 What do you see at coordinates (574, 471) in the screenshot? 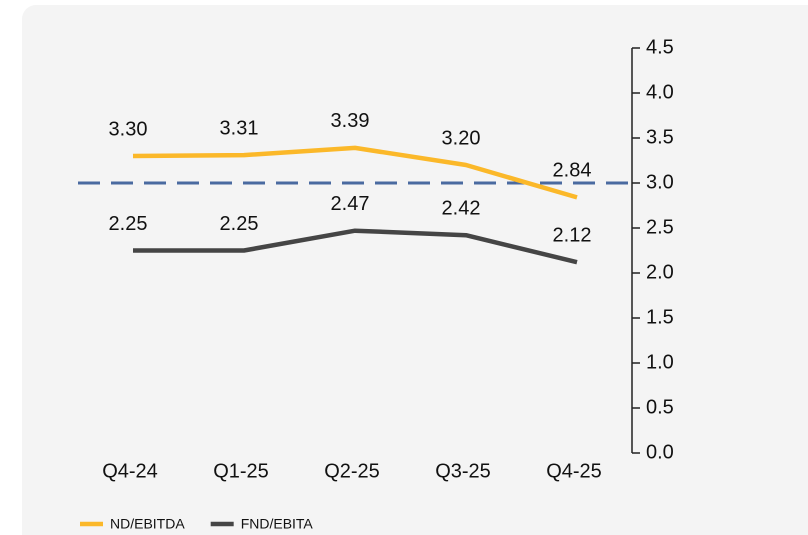
I see `x-tick-label: Q4-25` at bounding box center [574, 471].